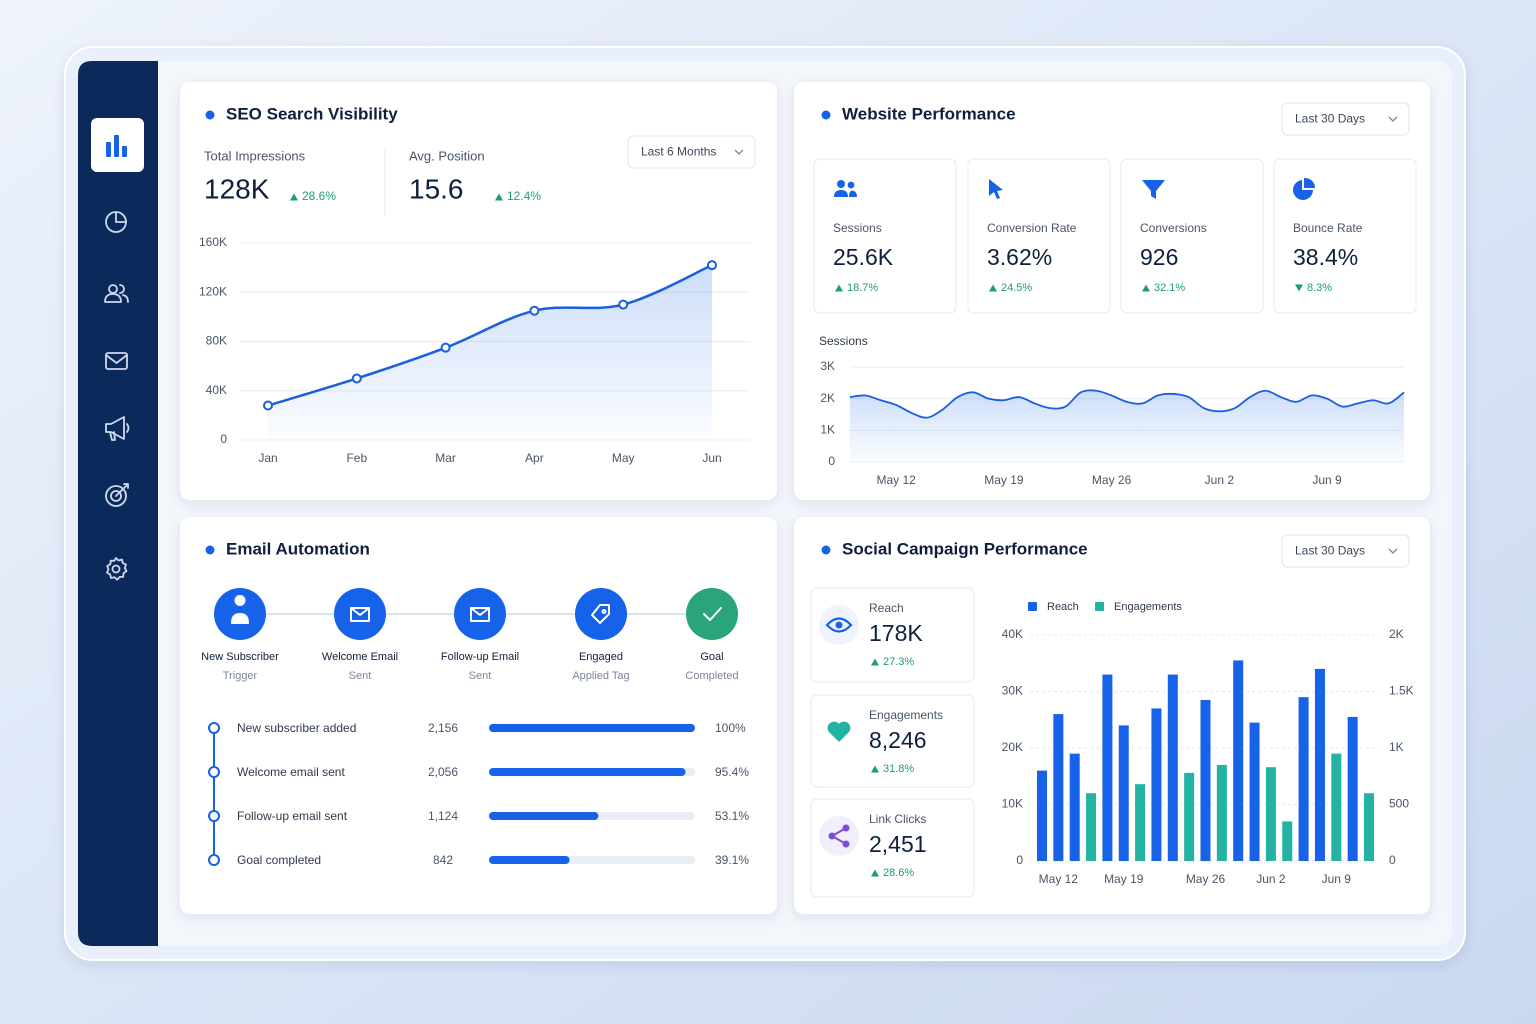 The image size is (1536, 1024). What do you see at coordinates (240, 657) in the screenshot?
I see `step-label: New Subscriber` at bounding box center [240, 657].